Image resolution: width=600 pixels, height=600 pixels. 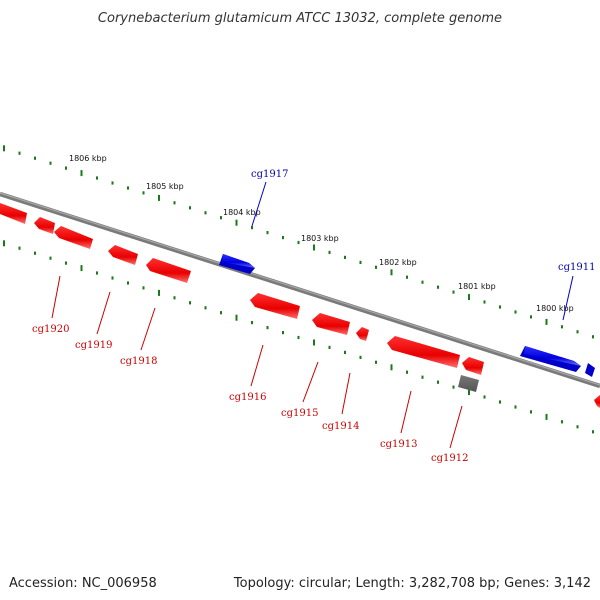 I want to click on leader-cg1918, so click(x=148, y=329).